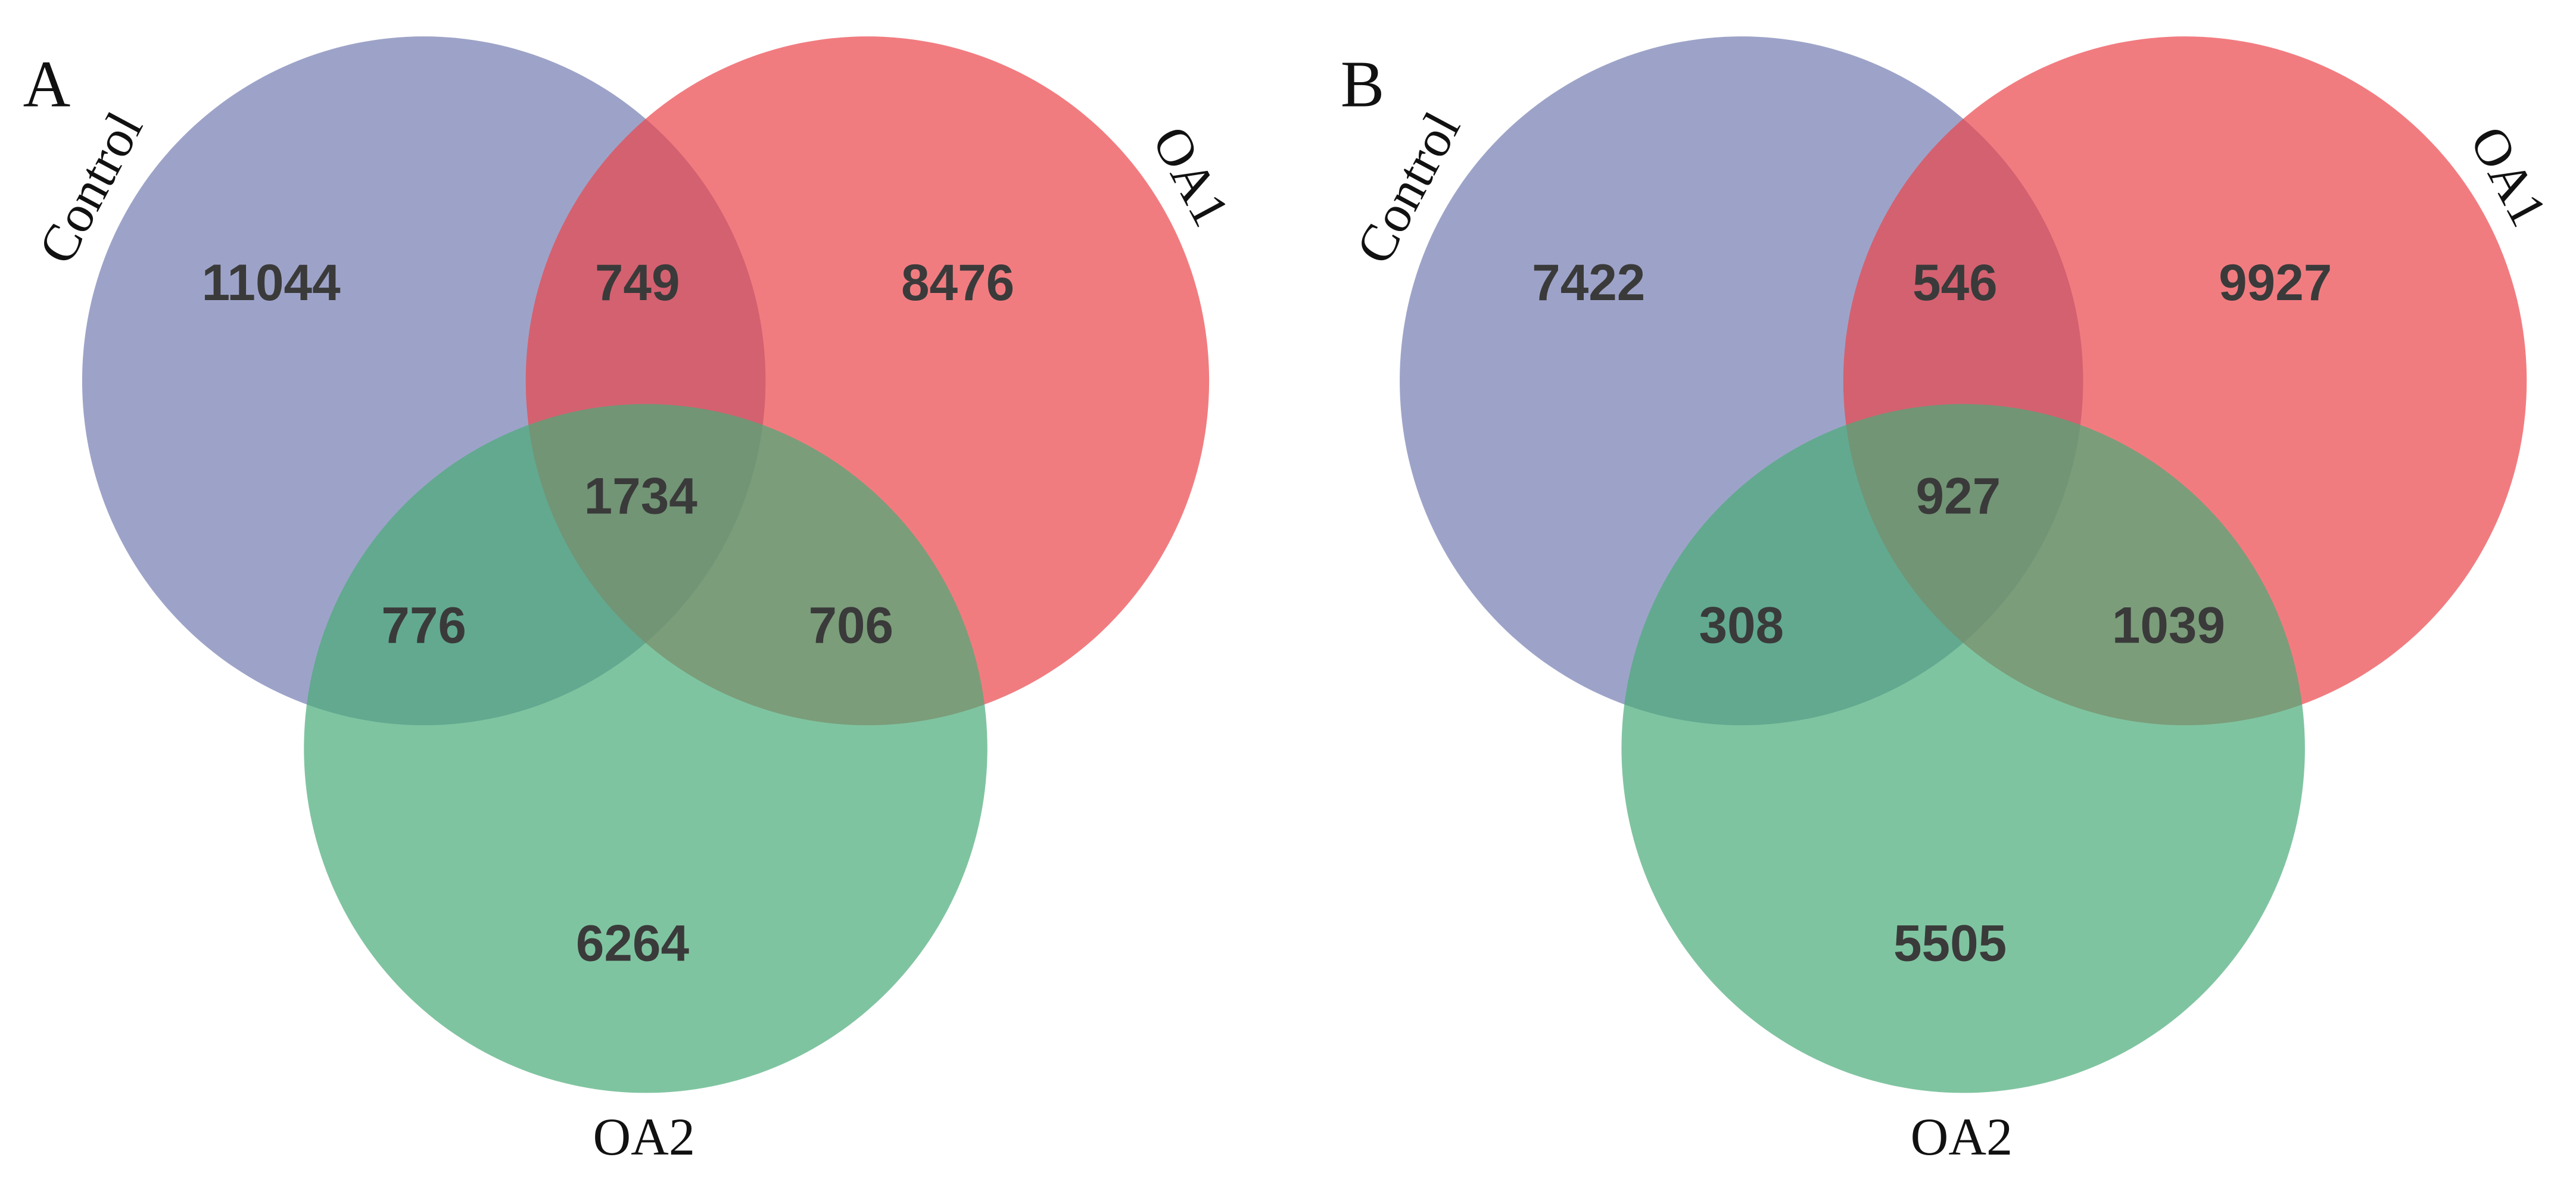 The height and width of the screenshot is (1179, 2576). What do you see at coordinates (2168, 625) in the screenshot?
I see `region-count: 1039` at bounding box center [2168, 625].